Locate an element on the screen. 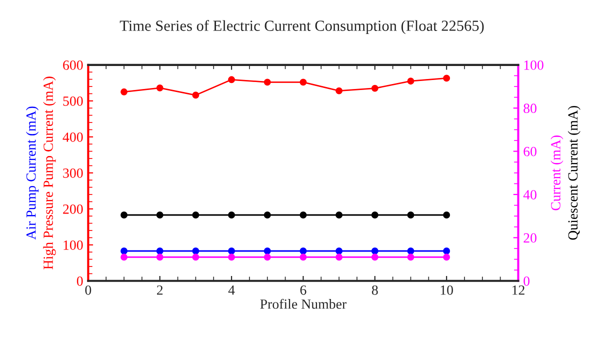 The width and height of the screenshot is (604, 338). text: Quiescent Current (mA) is located at coordinates (574, 173).